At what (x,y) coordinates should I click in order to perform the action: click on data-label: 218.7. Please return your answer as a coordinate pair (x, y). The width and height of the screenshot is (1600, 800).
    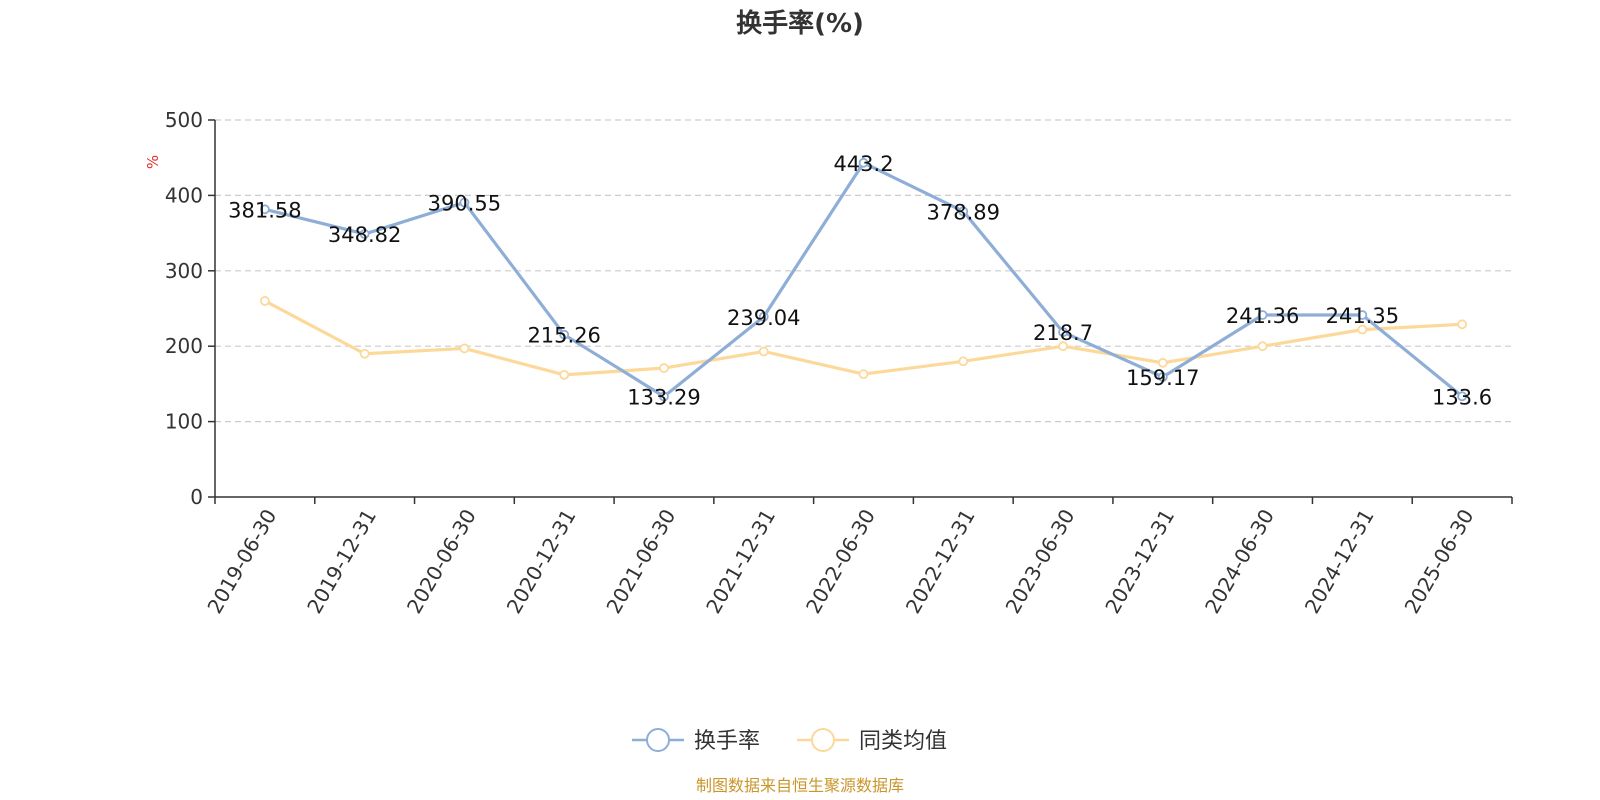
    Looking at the image, I should click on (1063, 333).